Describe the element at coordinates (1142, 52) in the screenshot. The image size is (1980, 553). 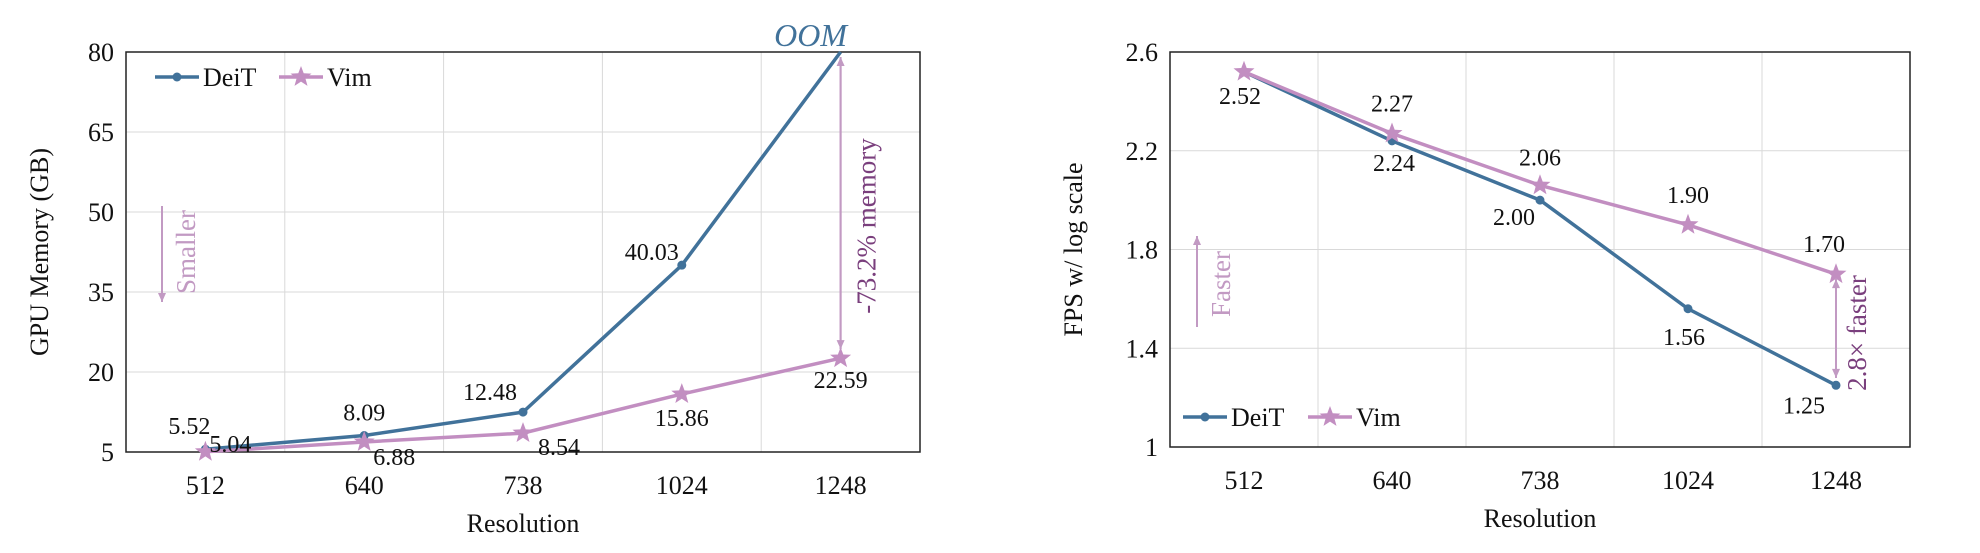
I see `y-tick-label: 2.6` at that location.